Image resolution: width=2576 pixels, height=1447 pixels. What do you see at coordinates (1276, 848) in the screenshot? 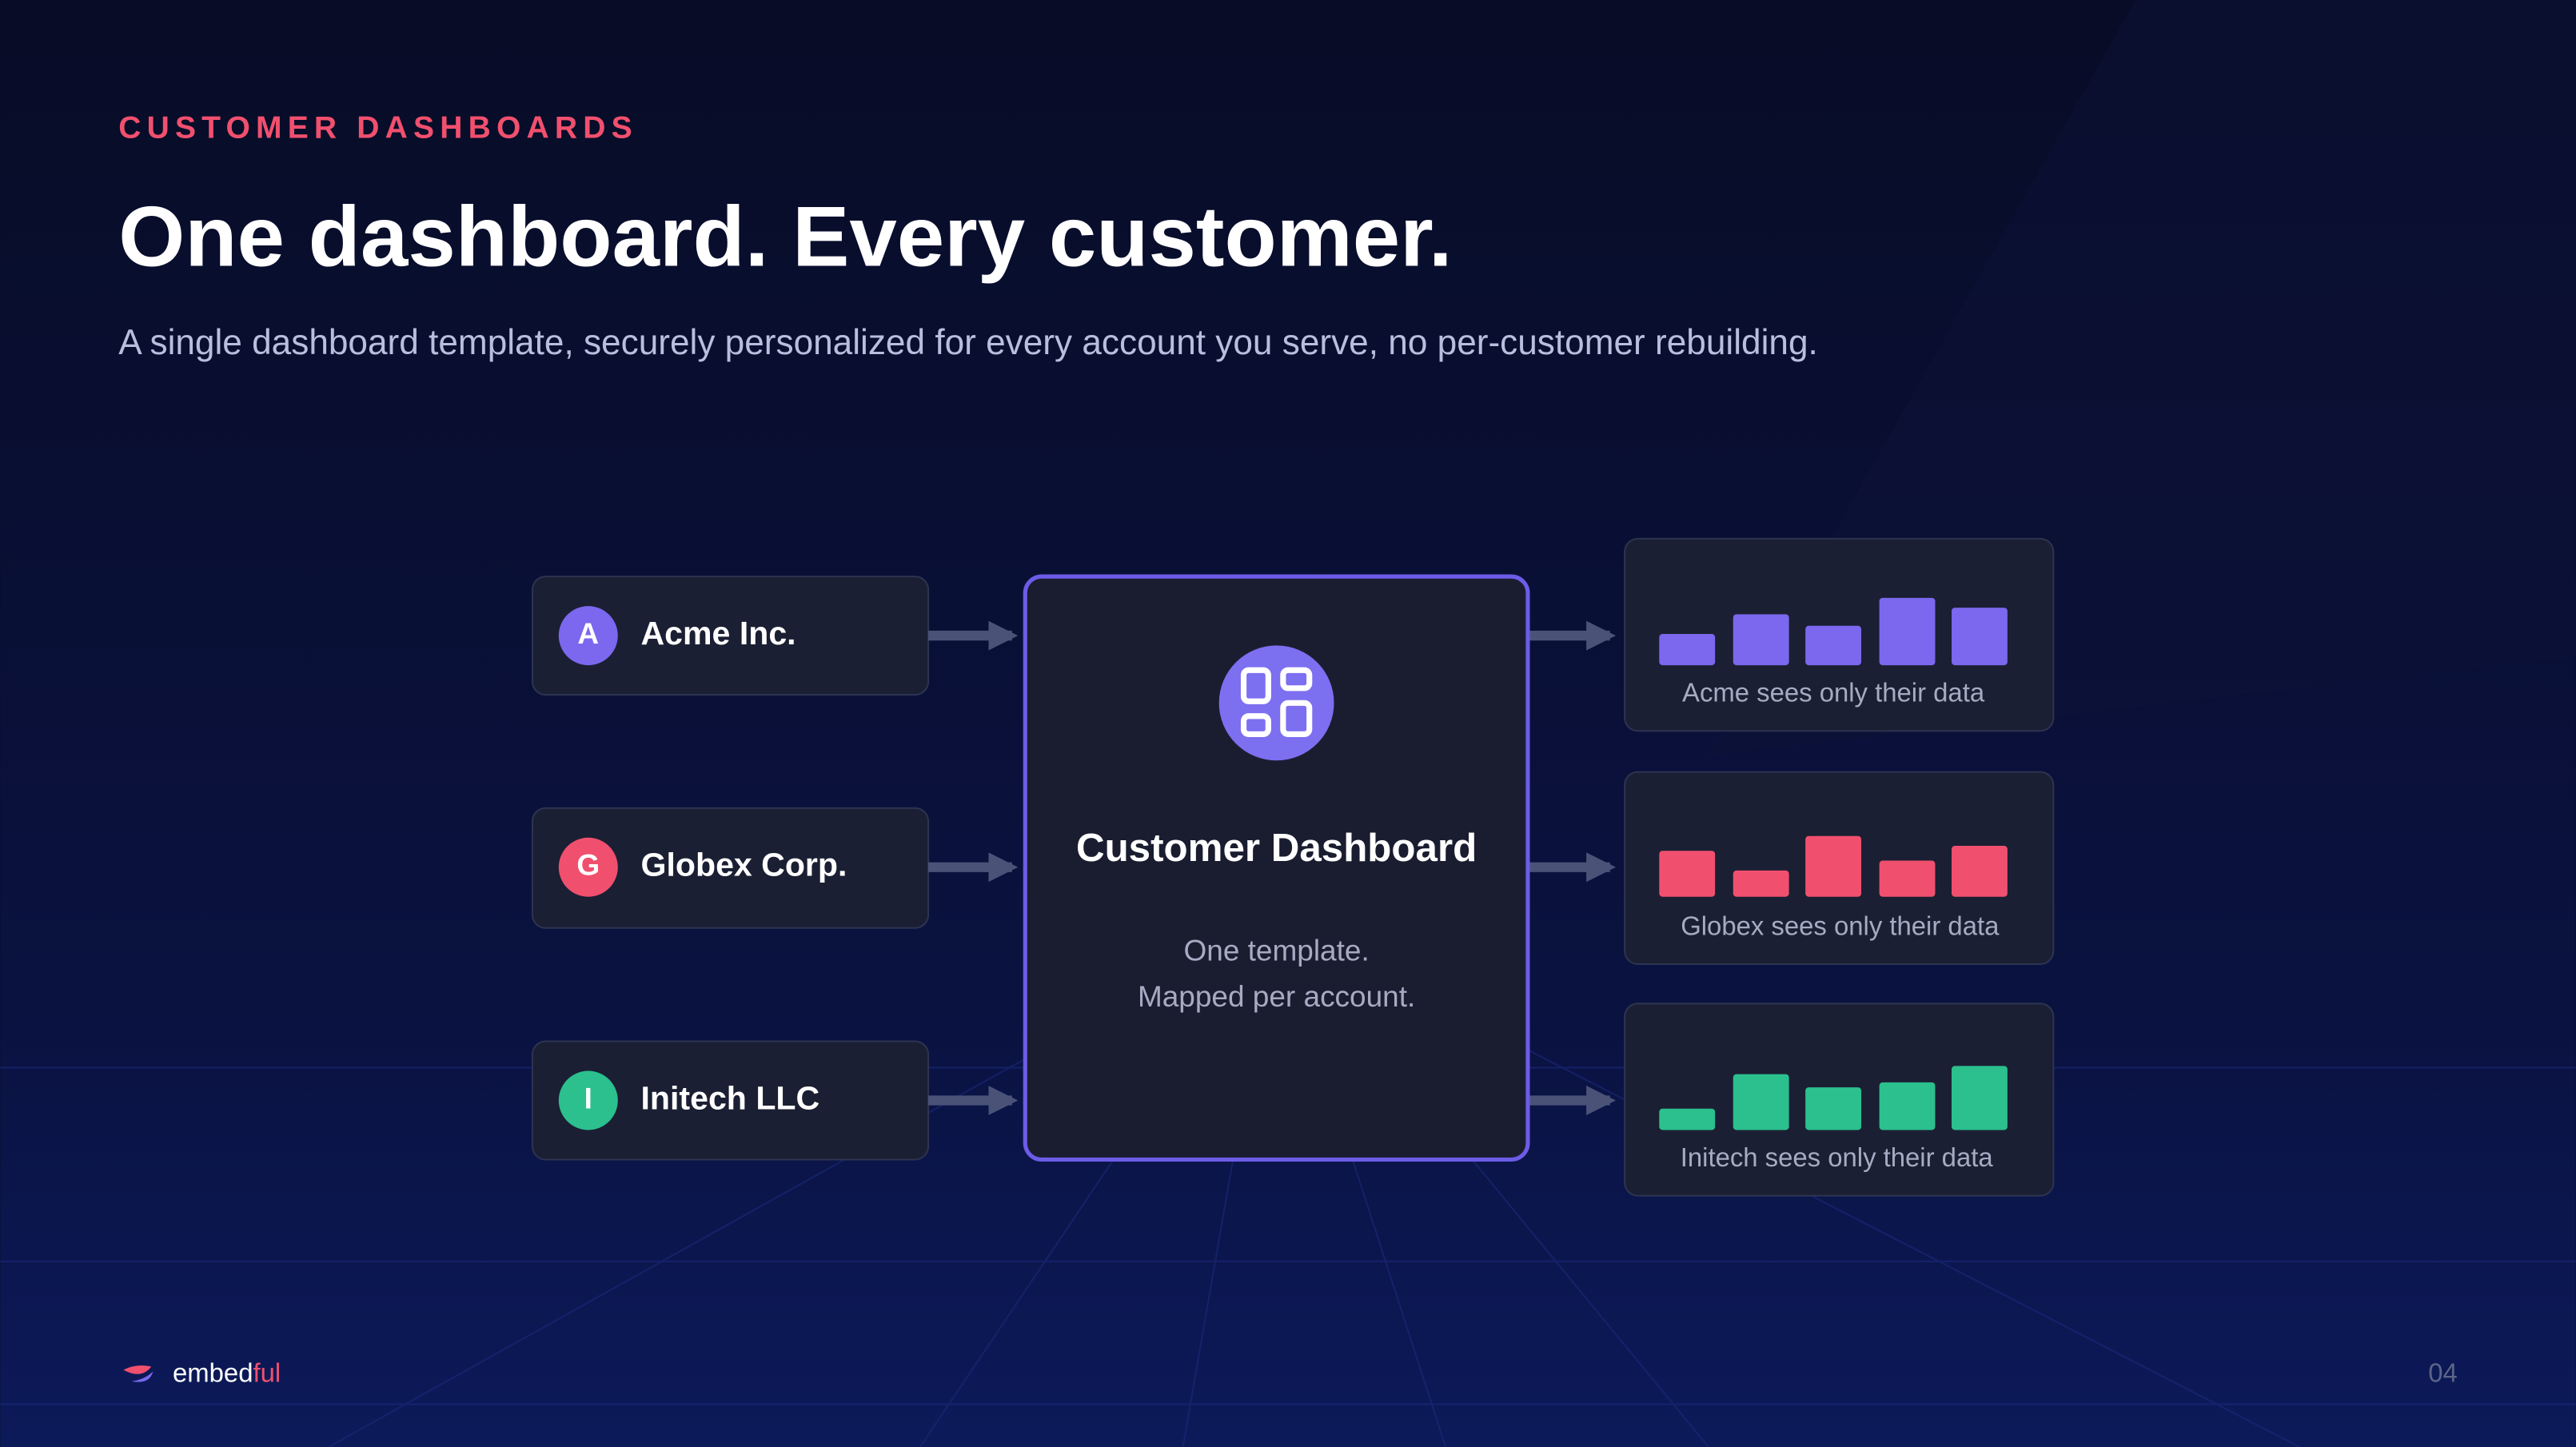
I see `center-title: Customer Dashboard` at bounding box center [1276, 848].